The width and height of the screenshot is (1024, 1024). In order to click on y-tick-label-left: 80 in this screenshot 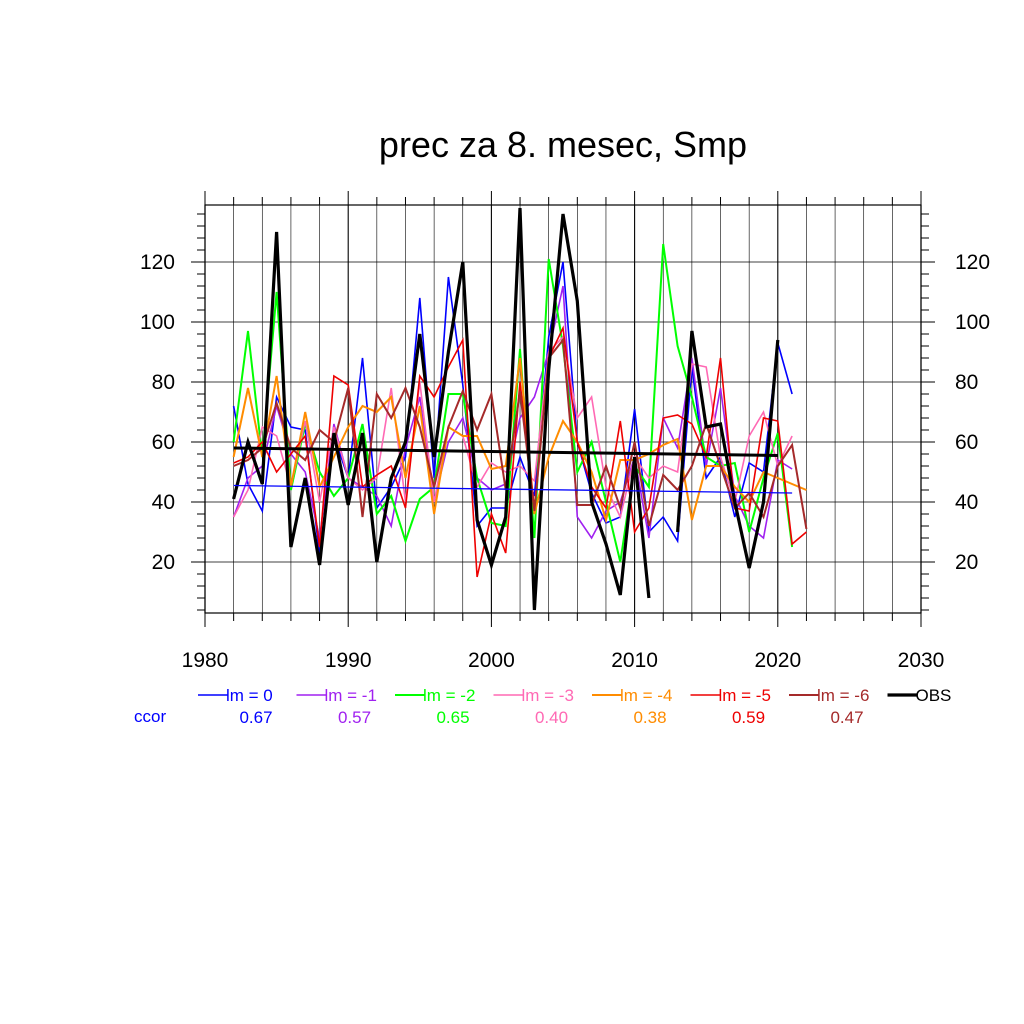, I will do `click(163, 382)`.